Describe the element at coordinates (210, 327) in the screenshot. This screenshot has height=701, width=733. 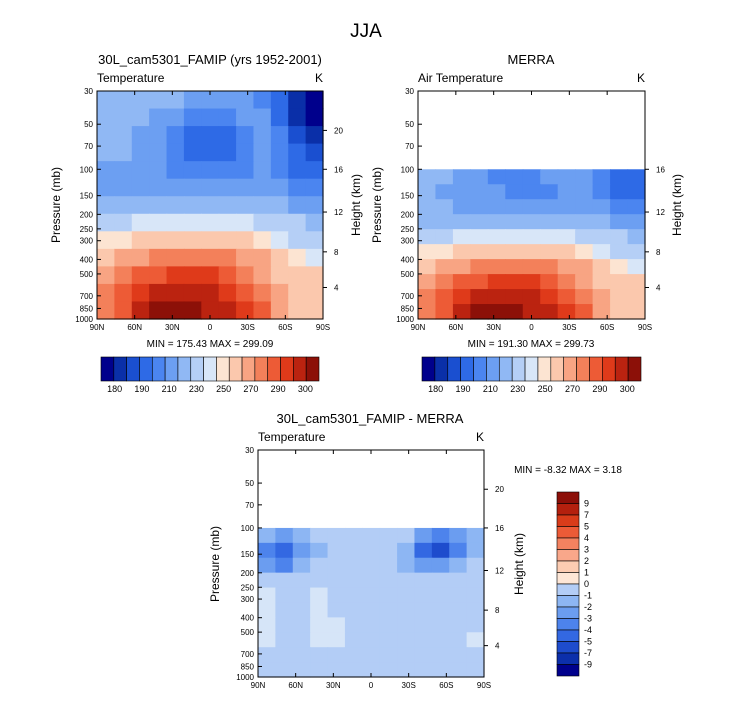
I see `x-tick-label: 0` at that location.